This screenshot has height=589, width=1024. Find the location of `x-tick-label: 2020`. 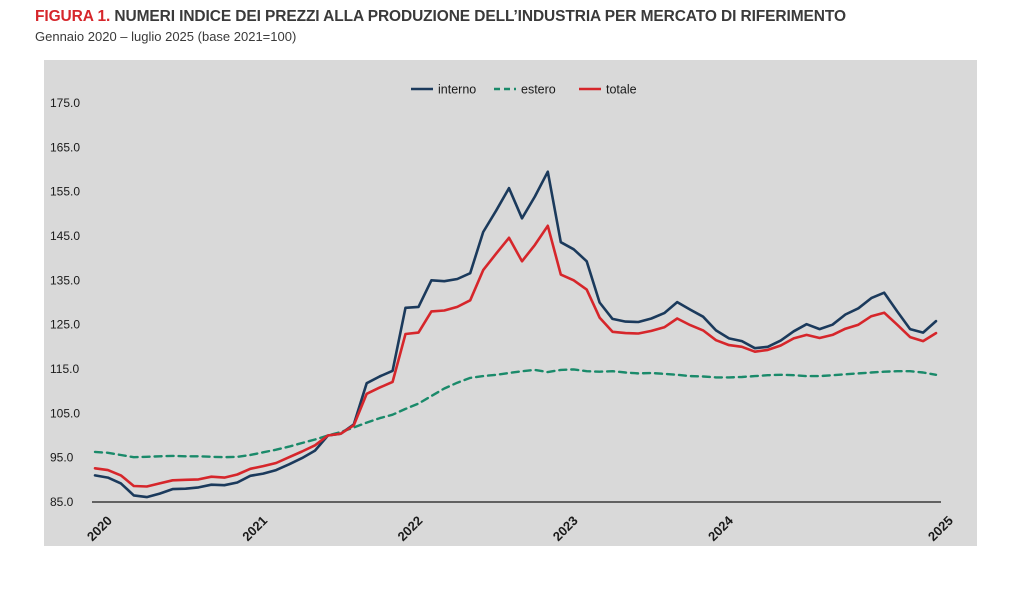

x-tick-label: 2020 is located at coordinates (99, 528).